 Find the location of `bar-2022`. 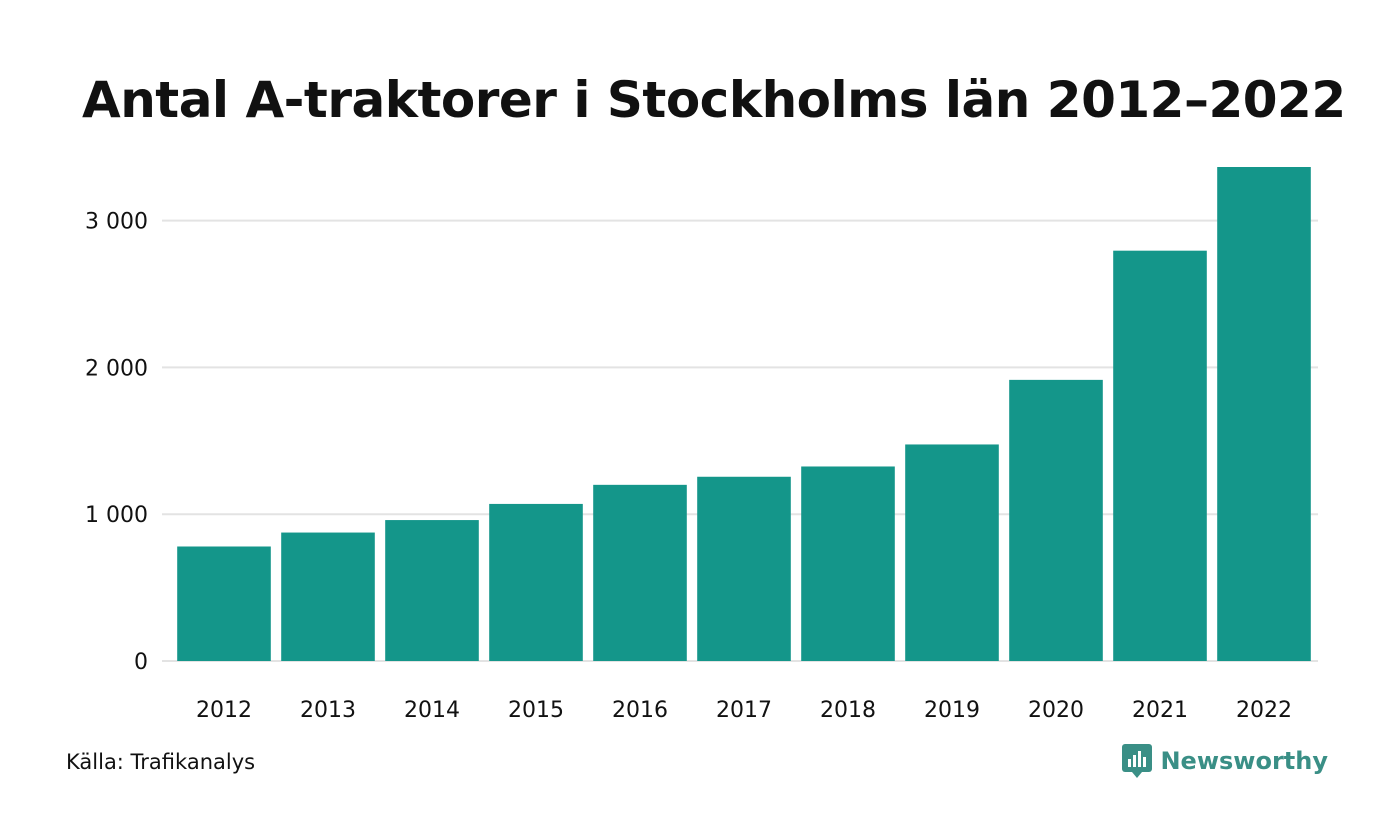

bar-2022 is located at coordinates (1264, 414).